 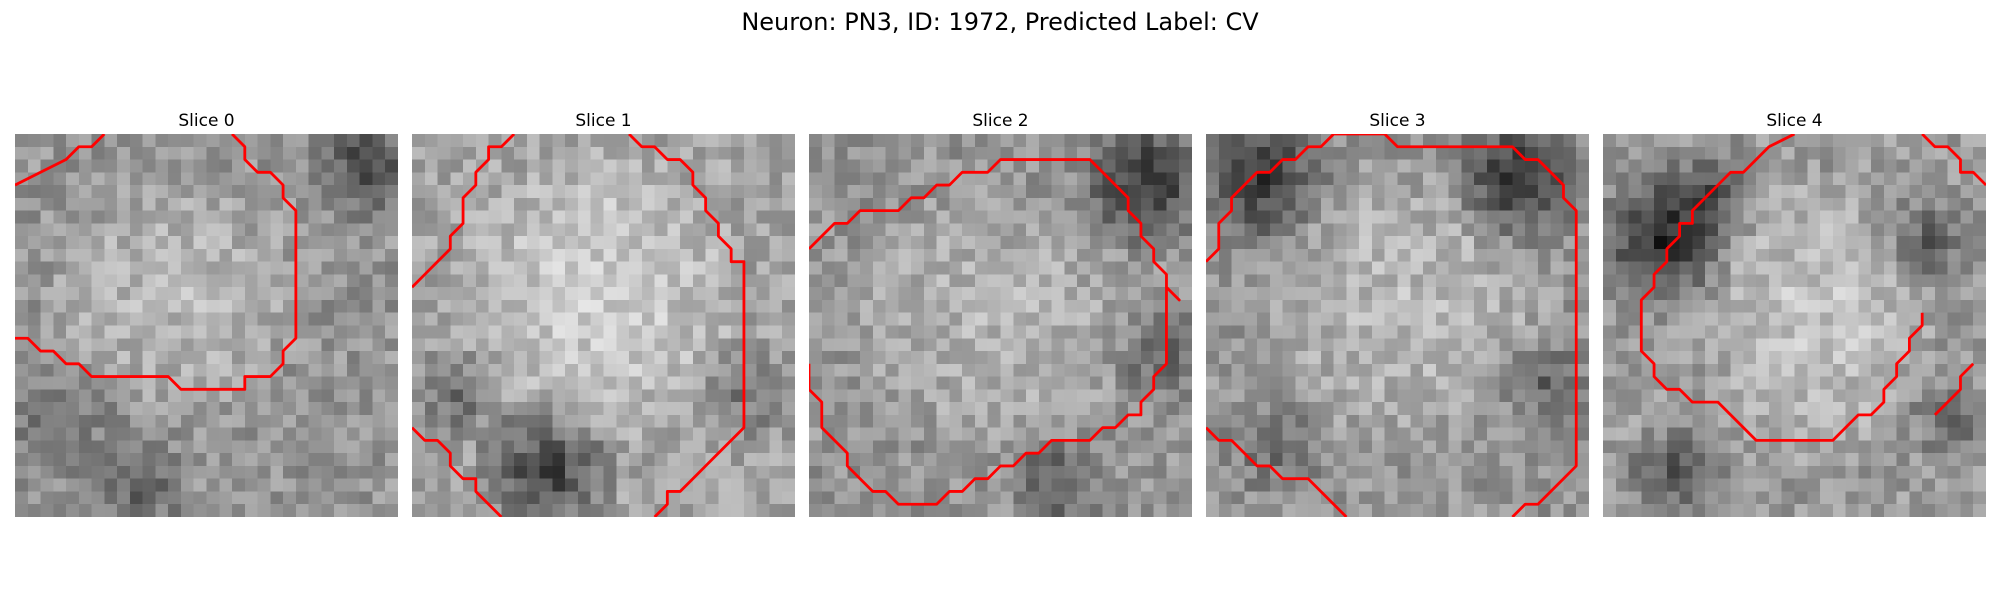 I want to click on slice-panel-1: Slice 1, so click(x=603, y=312).